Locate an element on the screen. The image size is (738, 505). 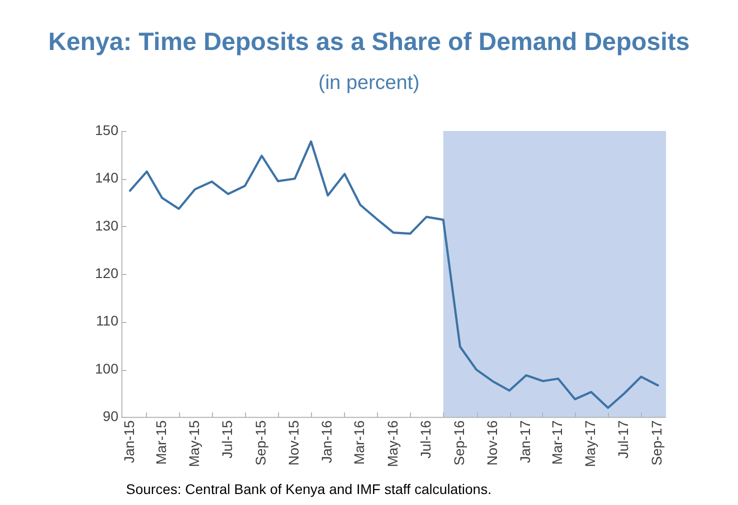
x-tick-label: Jan-17 is located at coordinates (525, 442).